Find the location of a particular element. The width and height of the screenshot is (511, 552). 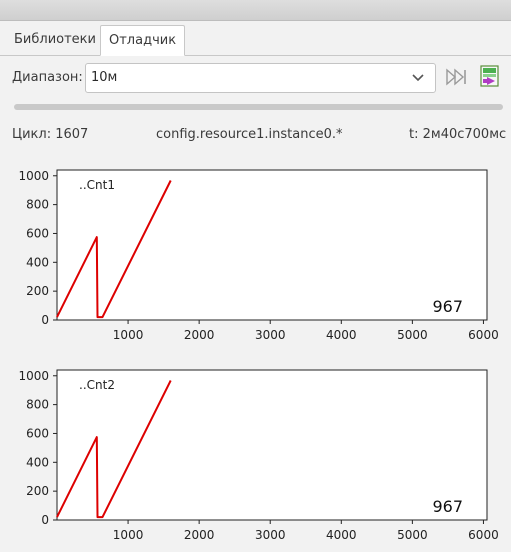

horizontal-scrollbar is located at coordinates (258, 107).